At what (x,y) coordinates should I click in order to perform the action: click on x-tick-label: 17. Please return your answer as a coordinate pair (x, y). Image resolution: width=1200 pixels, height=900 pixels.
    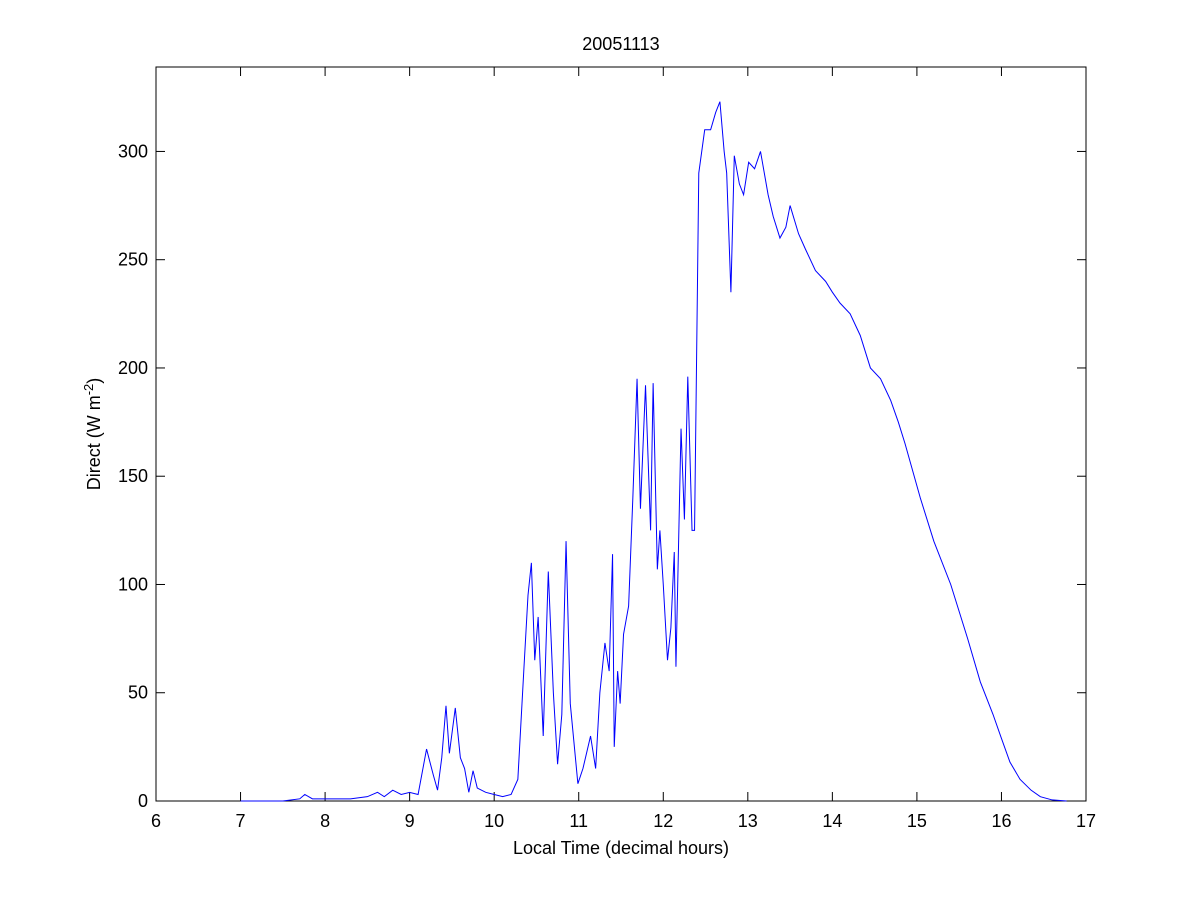
    Looking at the image, I should click on (1086, 821).